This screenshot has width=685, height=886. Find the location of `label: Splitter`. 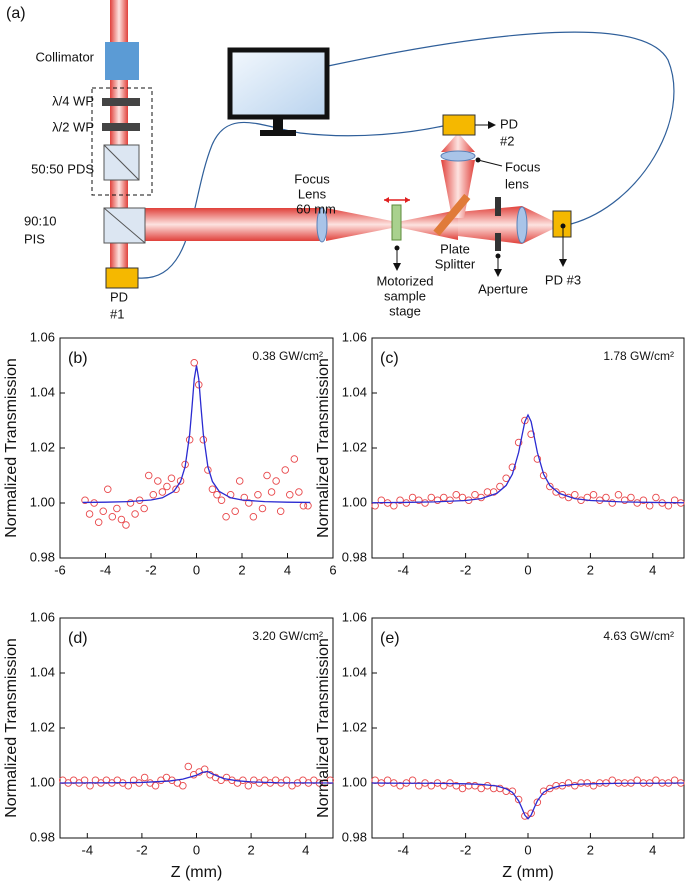

label: Splitter is located at coordinates (455, 263).